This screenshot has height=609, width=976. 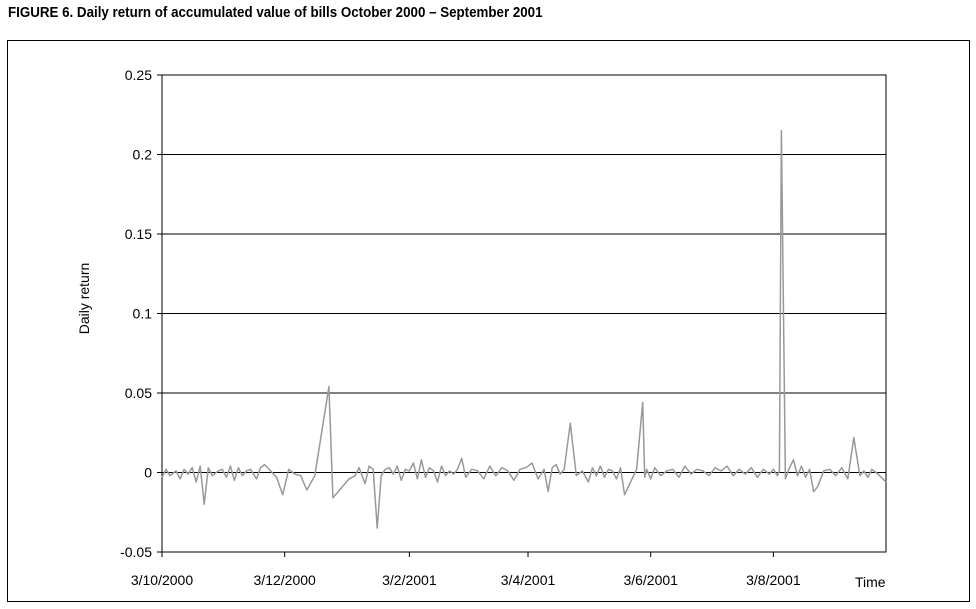 I want to click on y-tick-label: 0.25, so click(x=138, y=75).